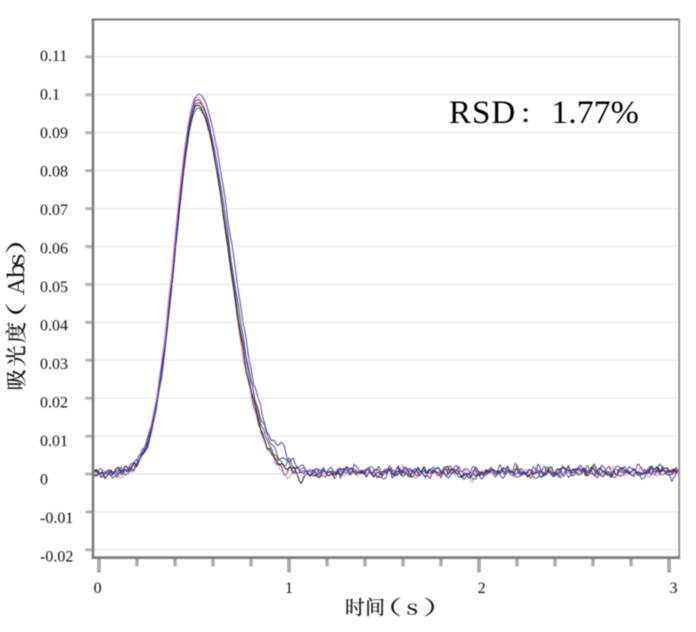 The image size is (696, 632). What do you see at coordinates (54, 441) in the screenshot?
I see `svg-text: 0.01` at bounding box center [54, 441].